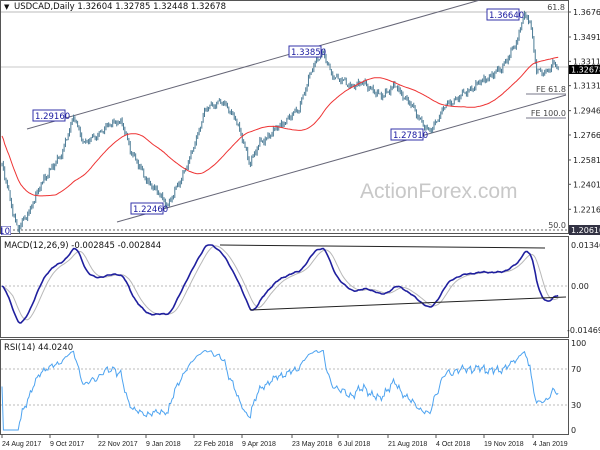 The image size is (600, 450). What do you see at coordinates (21, 444) in the screenshot?
I see `date-tick-label: 24 Aug 2017` at bounding box center [21, 444].